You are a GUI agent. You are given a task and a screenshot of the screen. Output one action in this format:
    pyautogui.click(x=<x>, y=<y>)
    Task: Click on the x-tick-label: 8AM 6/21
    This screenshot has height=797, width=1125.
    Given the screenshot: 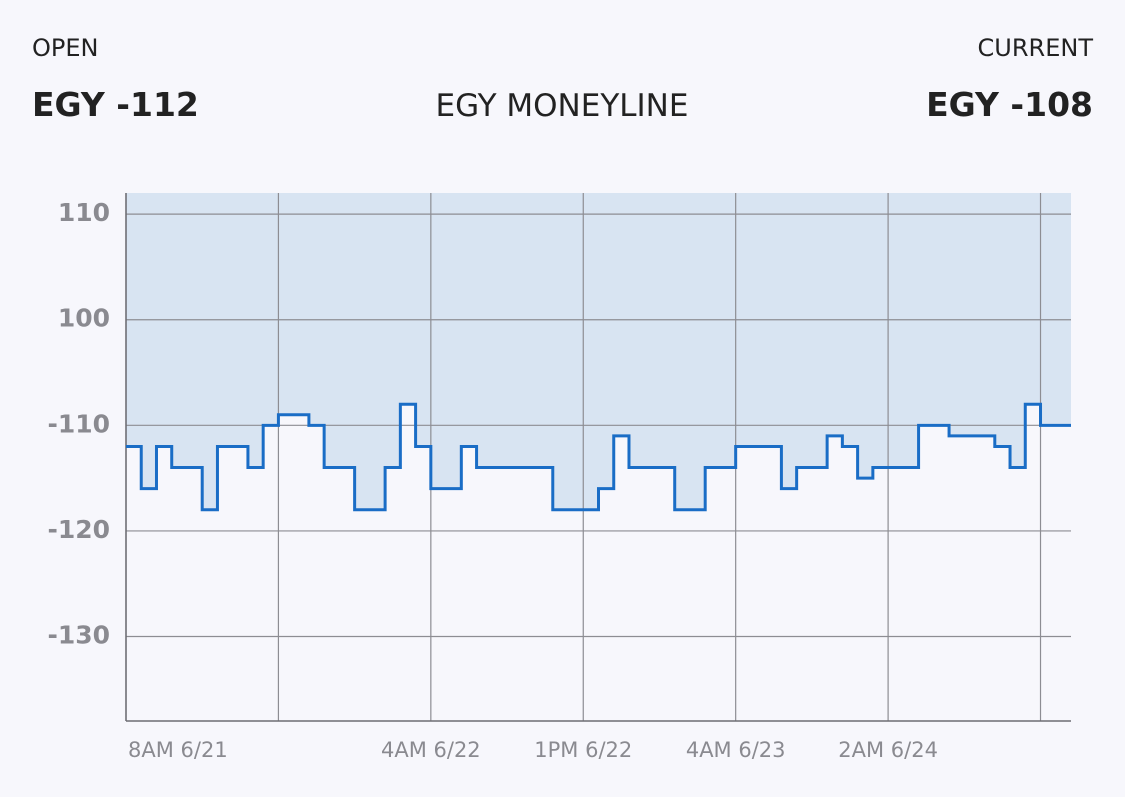 What is the action you would take?
    pyautogui.click(x=178, y=750)
    